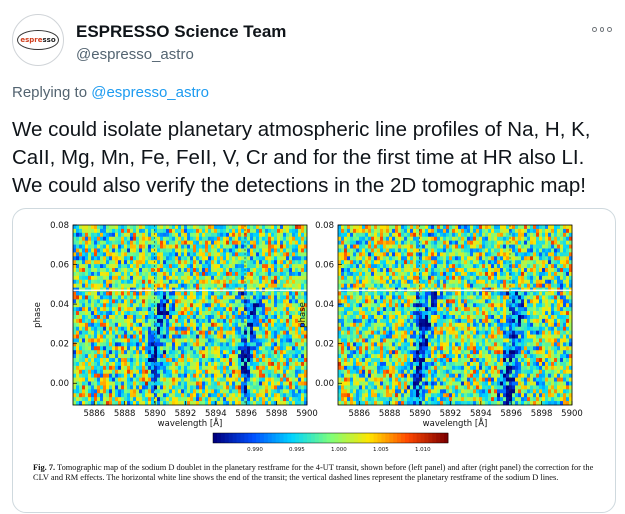 The width and height of the screenshot is (625, 514). I want to click on author-name: ESPRESSO Science Team, so click(181, 31).